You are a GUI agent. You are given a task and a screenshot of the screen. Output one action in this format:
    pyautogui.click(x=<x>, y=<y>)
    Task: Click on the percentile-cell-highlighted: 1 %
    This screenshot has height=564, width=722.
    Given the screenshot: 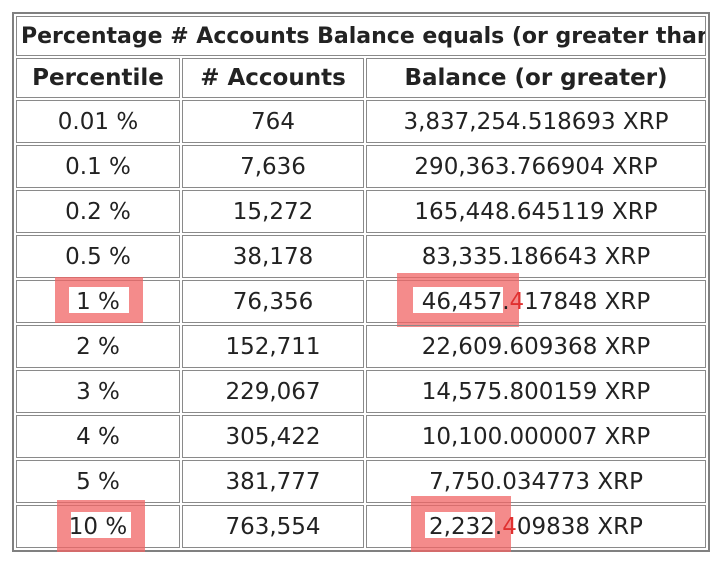 What is the action you would take?
    pyautogui.click(x=98, y=300)
    